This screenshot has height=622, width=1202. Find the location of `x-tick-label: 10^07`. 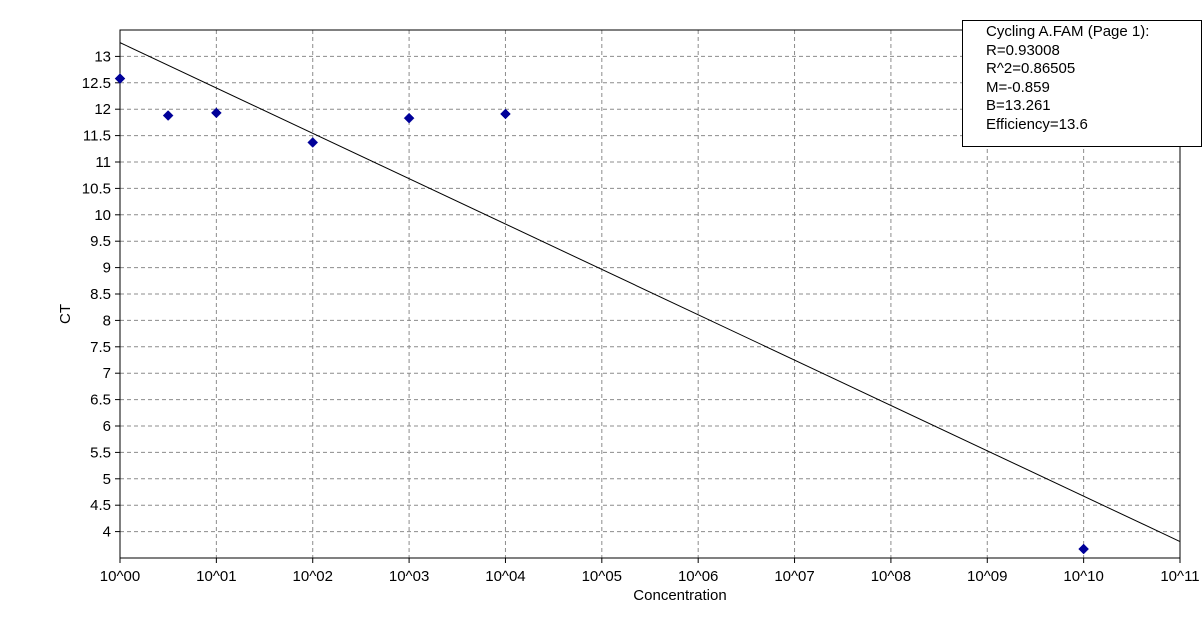

x-tick-label: 10^07 is located at coordinates (794, 576).